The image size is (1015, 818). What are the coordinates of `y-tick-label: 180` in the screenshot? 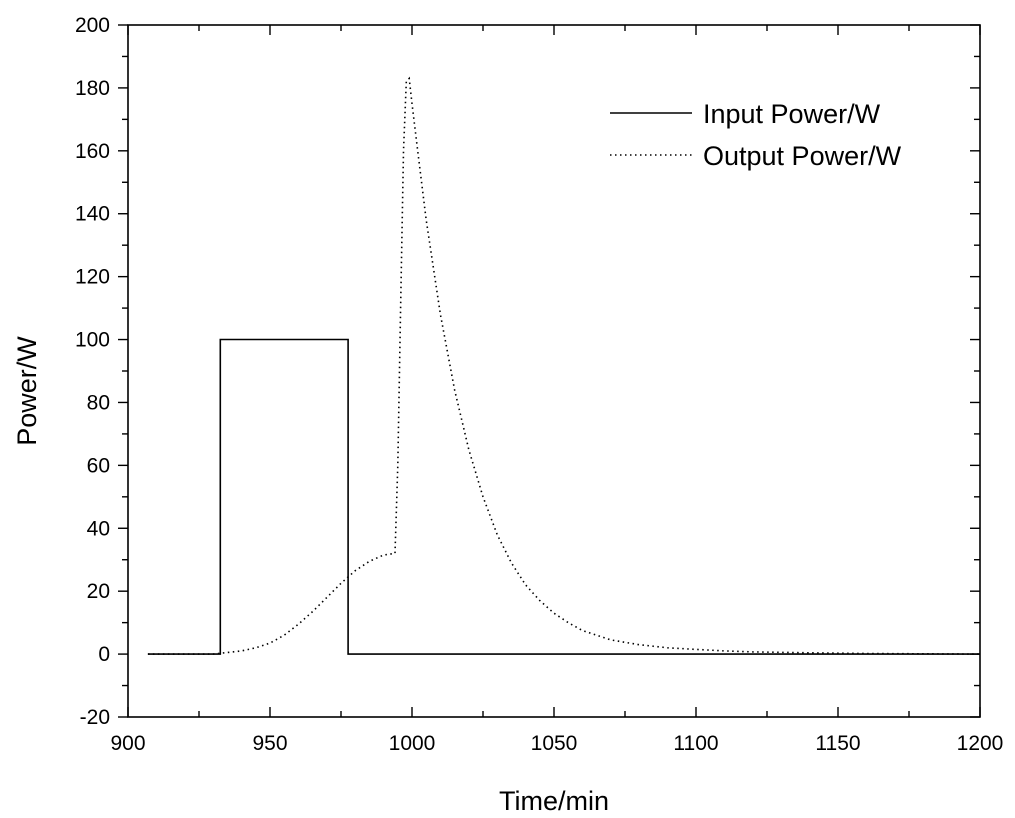 It's located at (92, 88).